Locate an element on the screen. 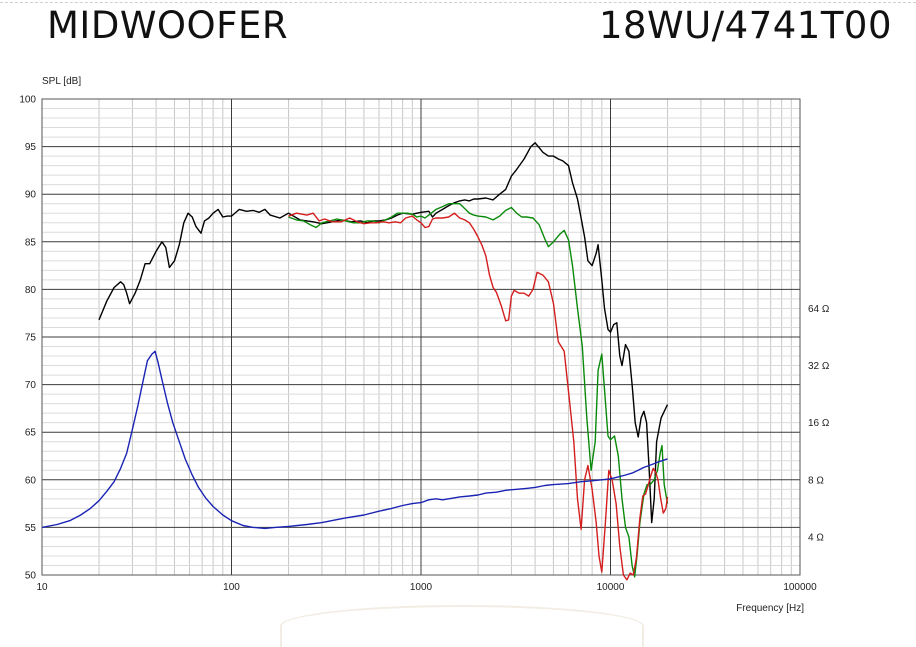  y-tick-label: 60 is located at coordinates (31, 480).